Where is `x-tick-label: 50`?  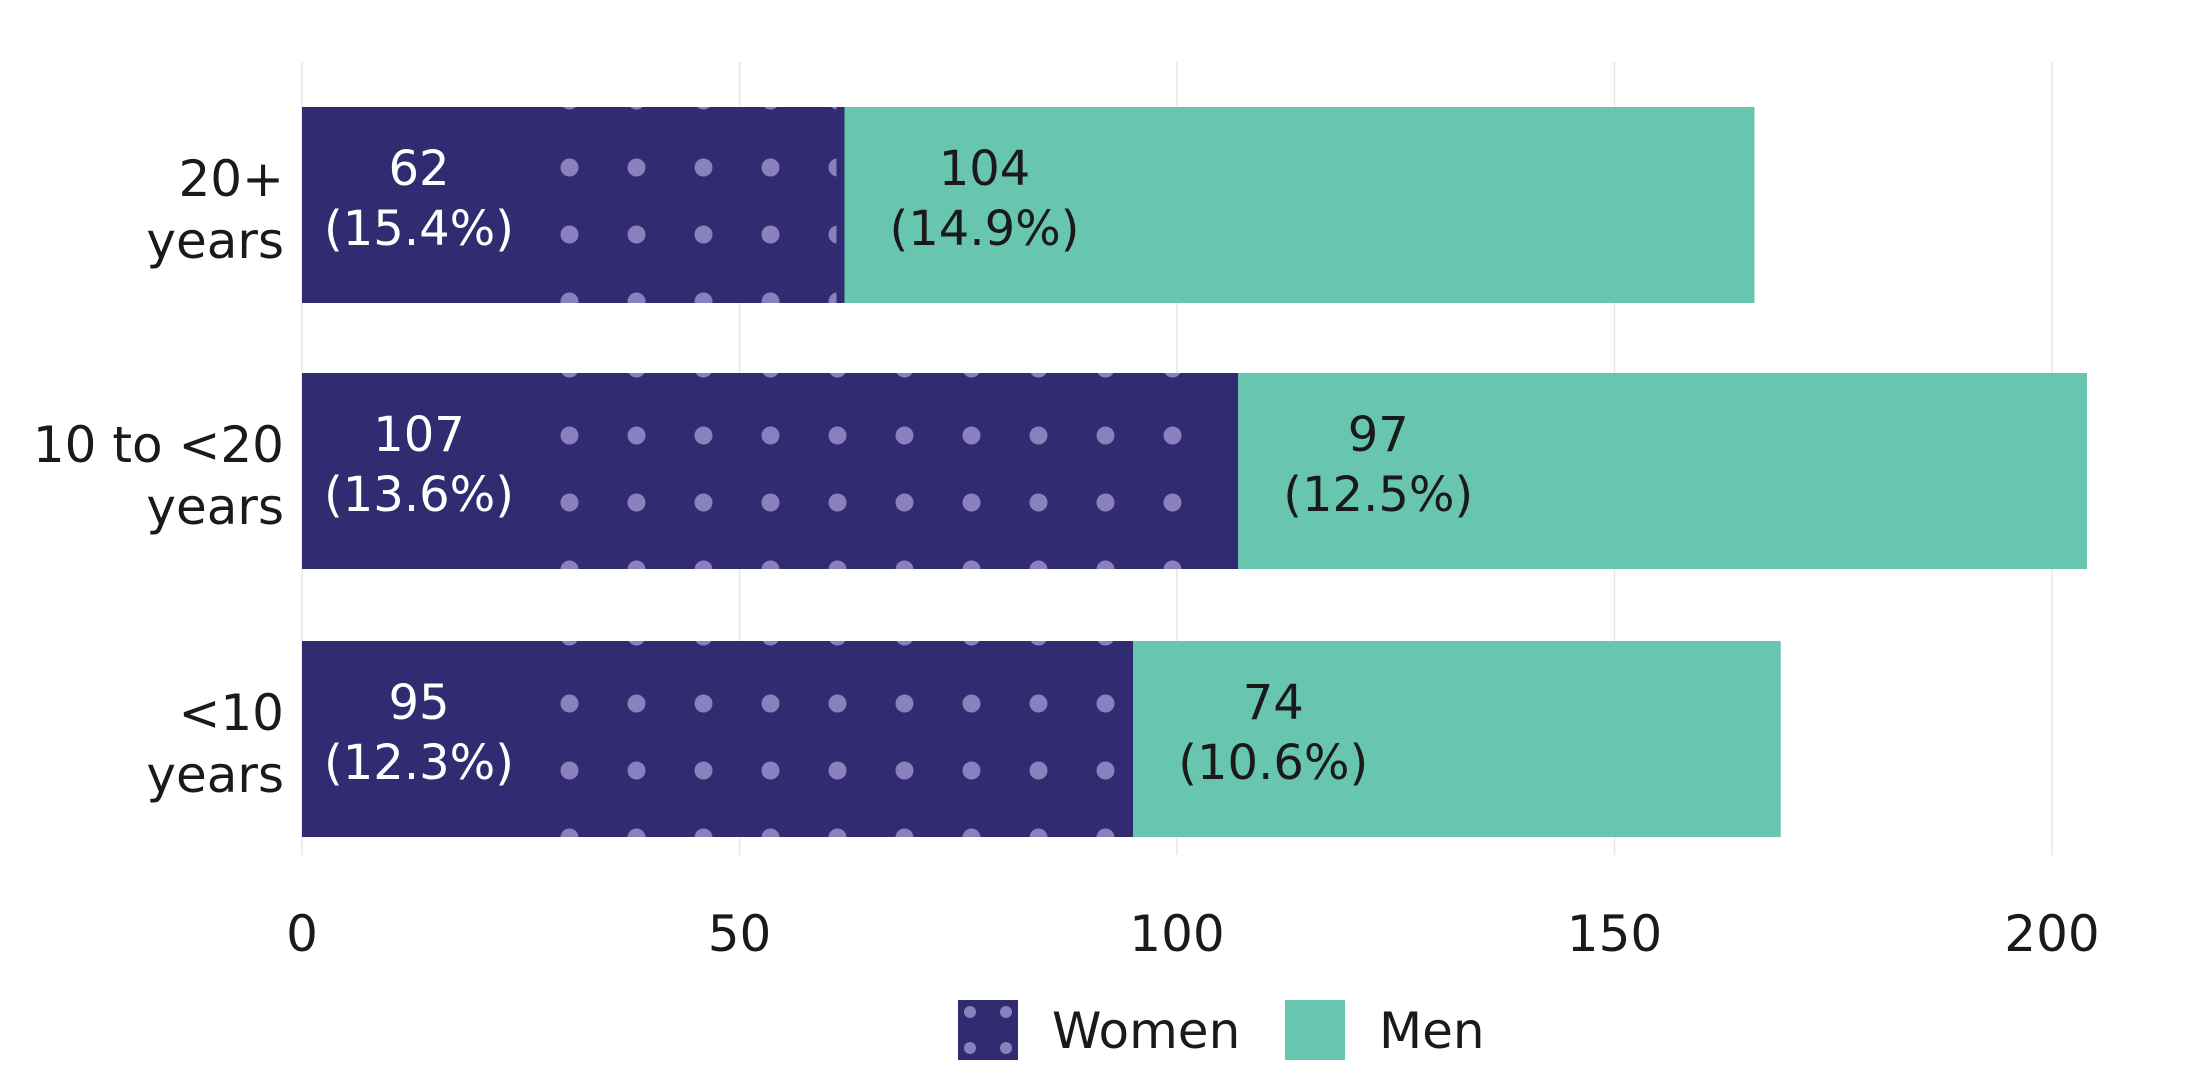 x-tick-label: 50 is located at coordinates (740, 934).